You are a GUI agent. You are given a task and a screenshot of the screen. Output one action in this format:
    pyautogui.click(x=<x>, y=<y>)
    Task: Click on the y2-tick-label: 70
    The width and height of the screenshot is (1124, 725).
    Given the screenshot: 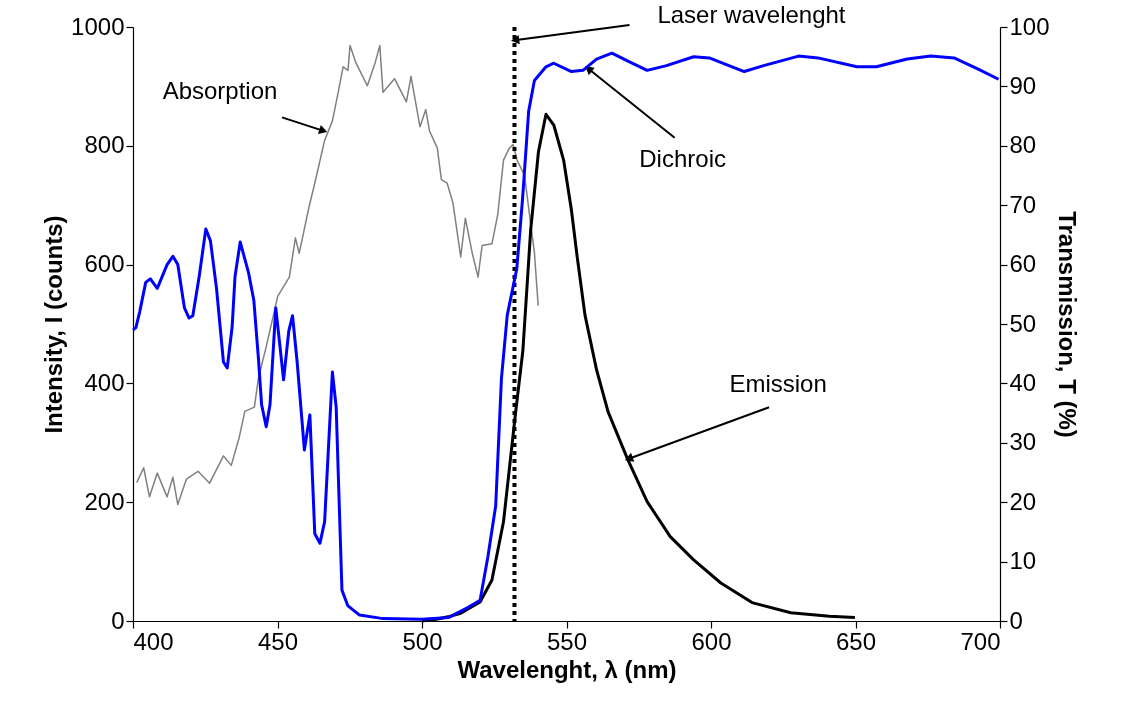 What is the action you would take?
    pyautogui.click(x=1023, y=204)
    